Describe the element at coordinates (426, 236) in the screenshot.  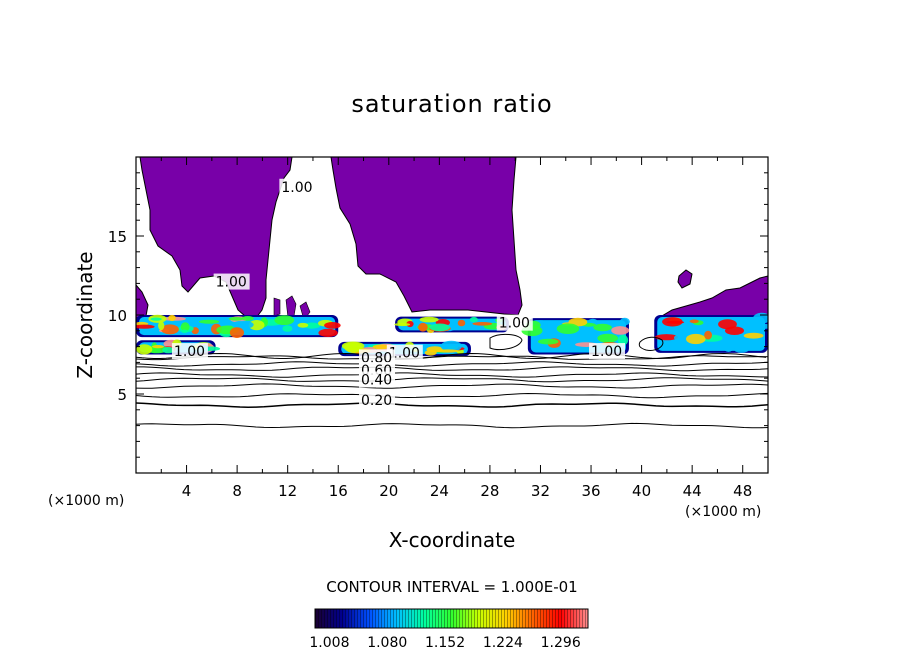
I see `saturated-region-center` at that location.